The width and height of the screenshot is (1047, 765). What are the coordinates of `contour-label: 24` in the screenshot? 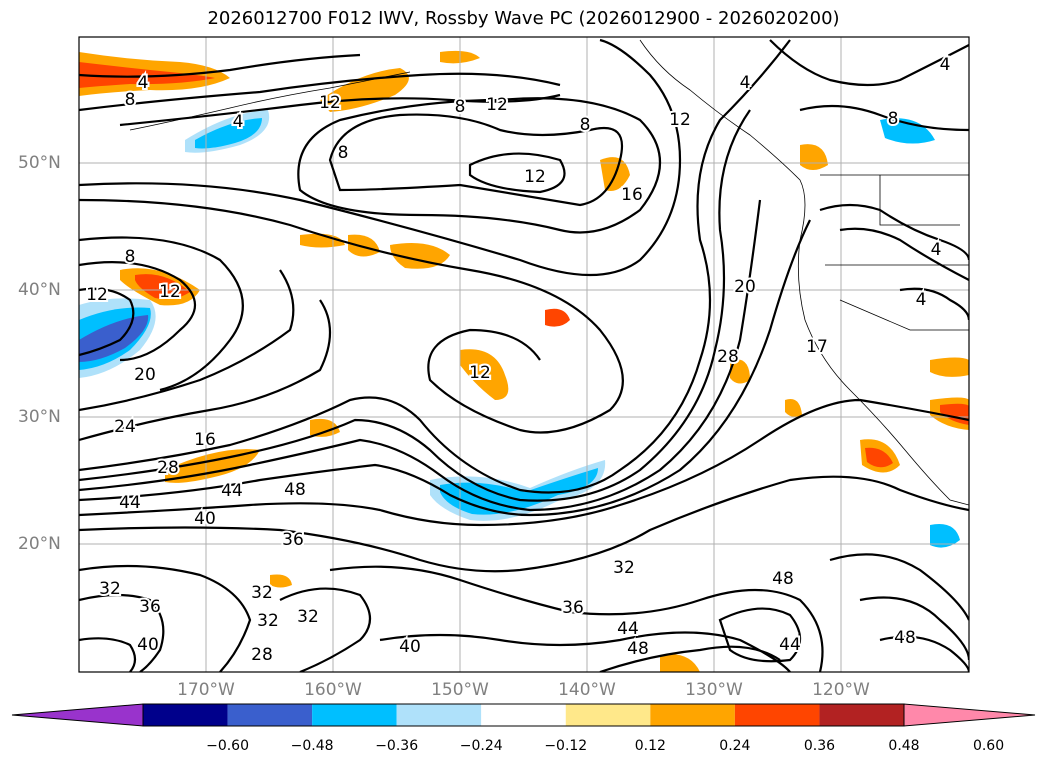 It's located at (125, 427).